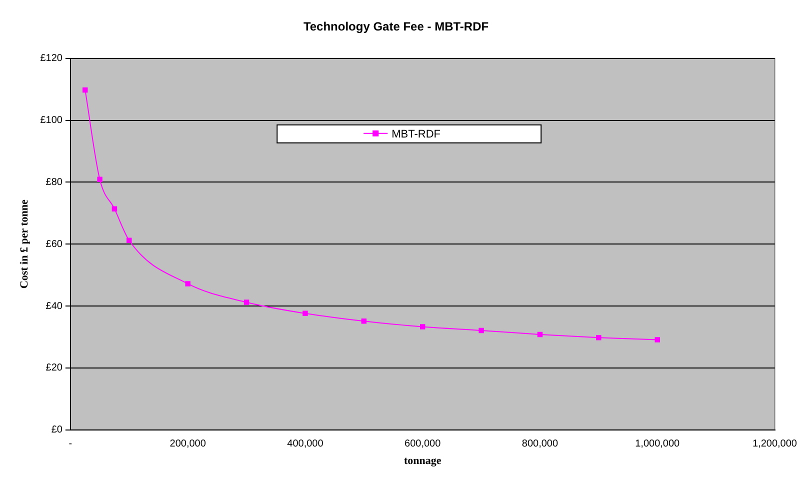 This screenshot has width=808, height=478. What do you see at coordinates (57, 430) in the screenshot?
I see `y-tick-label: £0` at bounding box center [57, 430].